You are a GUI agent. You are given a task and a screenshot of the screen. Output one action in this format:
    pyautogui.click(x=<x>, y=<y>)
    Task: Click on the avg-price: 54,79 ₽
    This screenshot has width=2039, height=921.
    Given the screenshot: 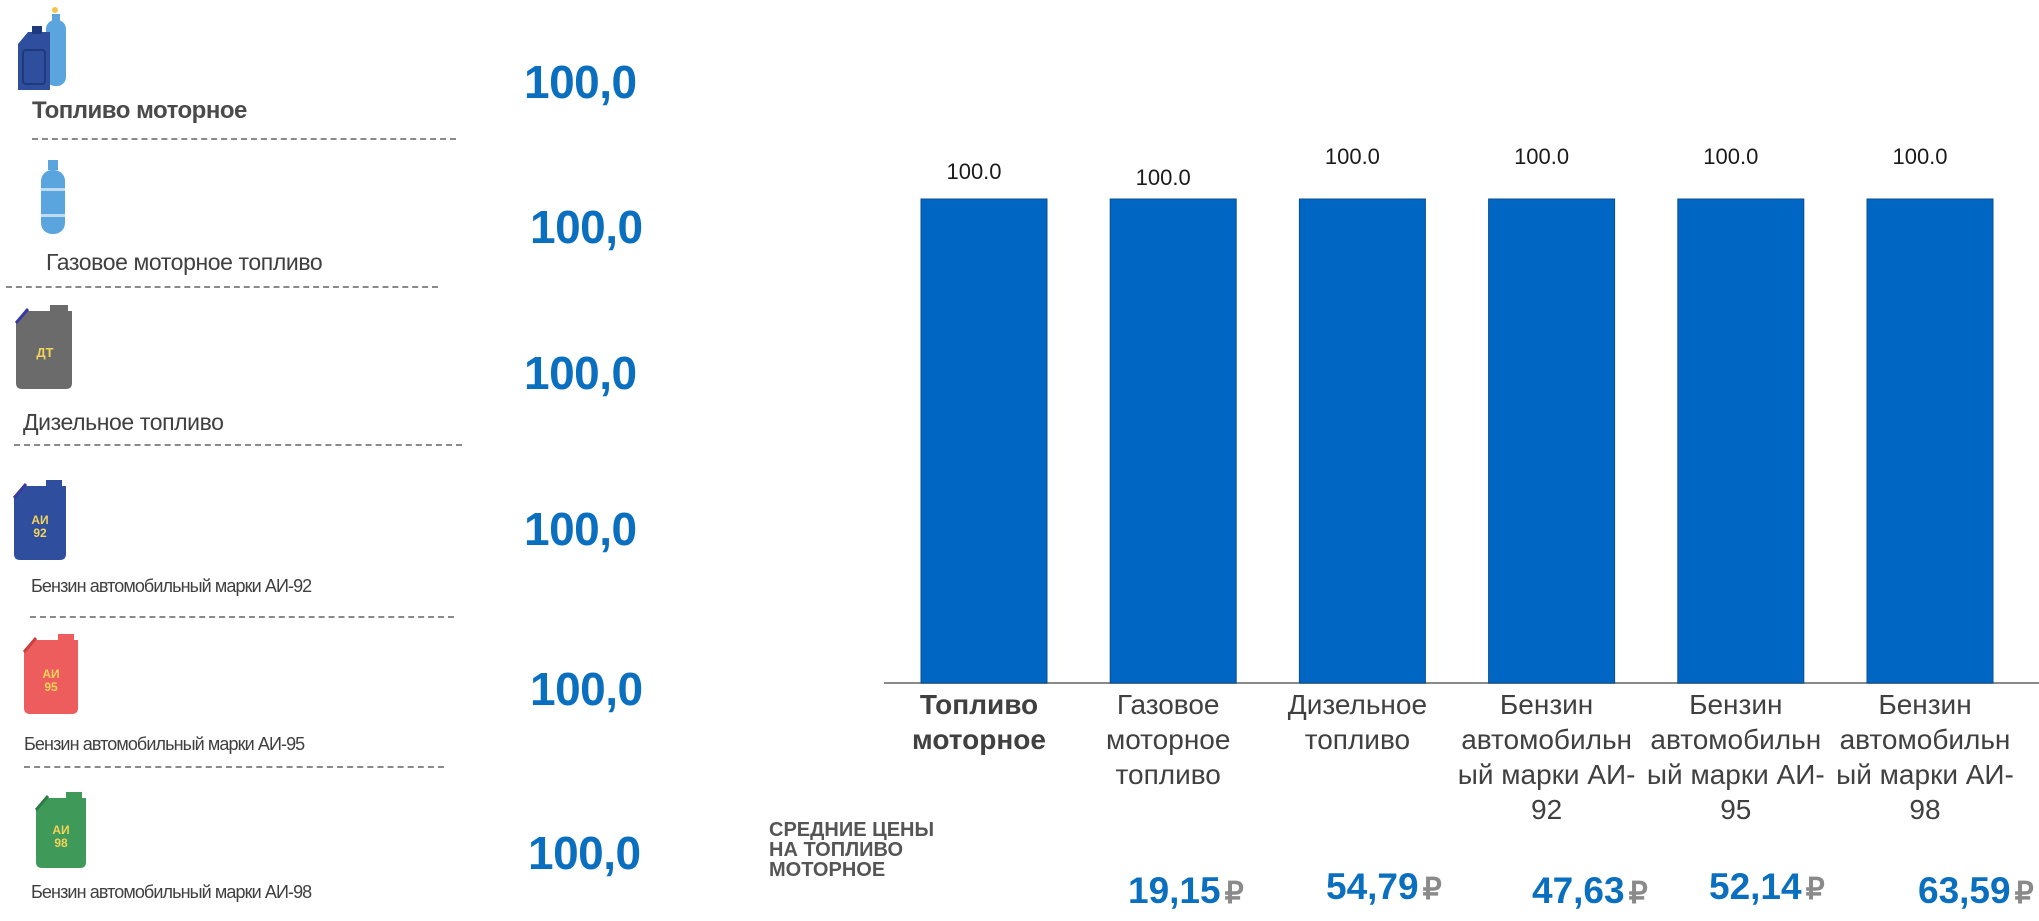 What is the action you would take?
    pyautogui.click(x=1384, y=887)
    